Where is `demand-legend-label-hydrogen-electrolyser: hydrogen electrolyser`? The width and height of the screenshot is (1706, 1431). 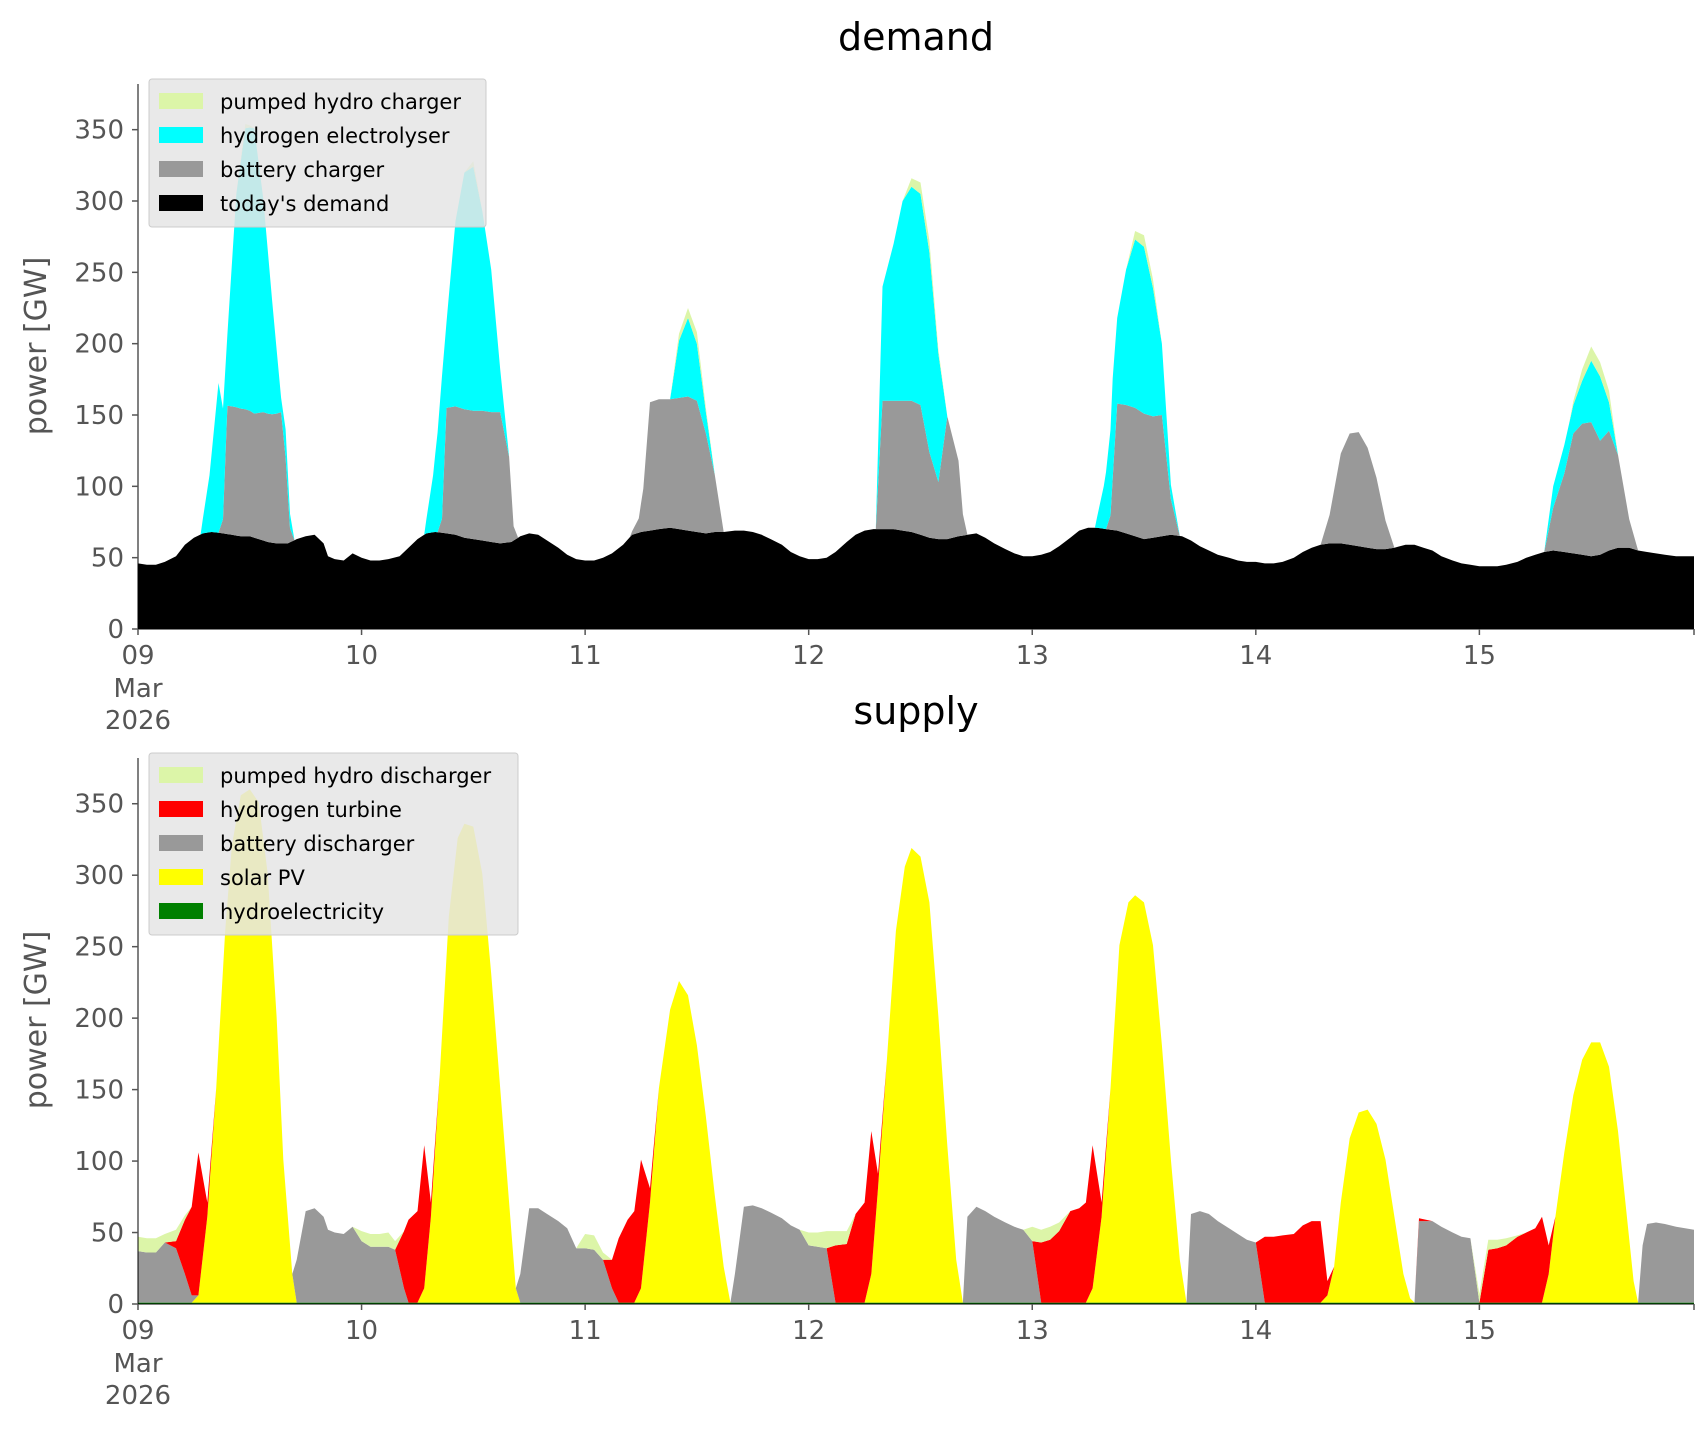
demand-legend-label-hydrogen-electrolyser: hydrogen electrolyser is located at coordinates (335, 136).